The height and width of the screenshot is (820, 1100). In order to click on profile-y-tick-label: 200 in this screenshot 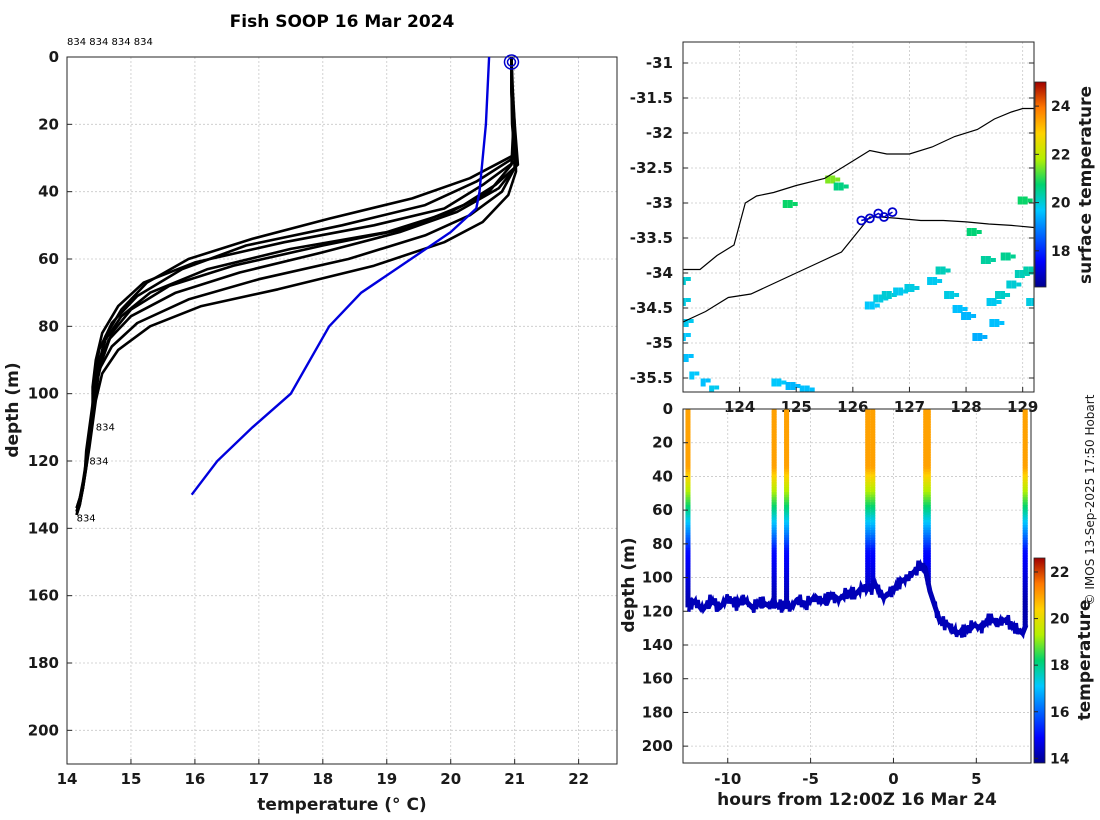, I will do `click(43, 730)`.